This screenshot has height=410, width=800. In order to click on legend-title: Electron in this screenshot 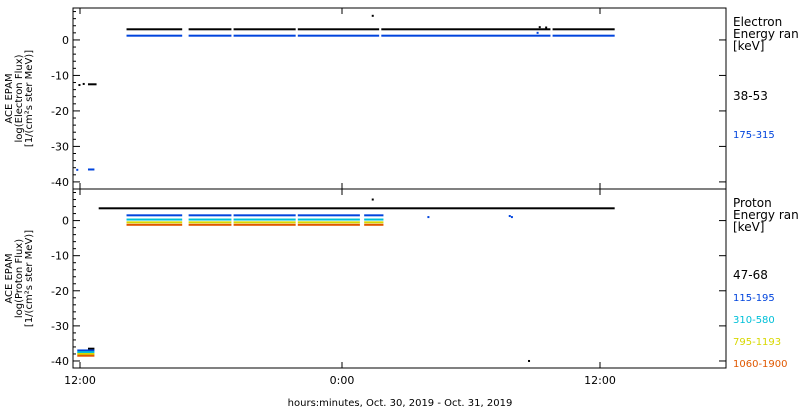, I will do `click(757, 22)`.